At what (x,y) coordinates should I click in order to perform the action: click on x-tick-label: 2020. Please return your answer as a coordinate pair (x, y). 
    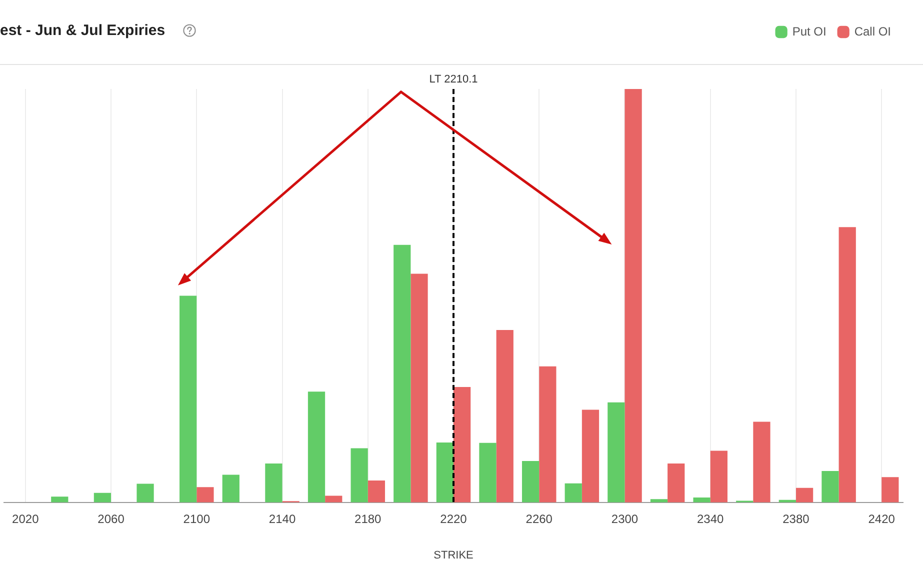
    Looking at the image, I should click on (26, 519).